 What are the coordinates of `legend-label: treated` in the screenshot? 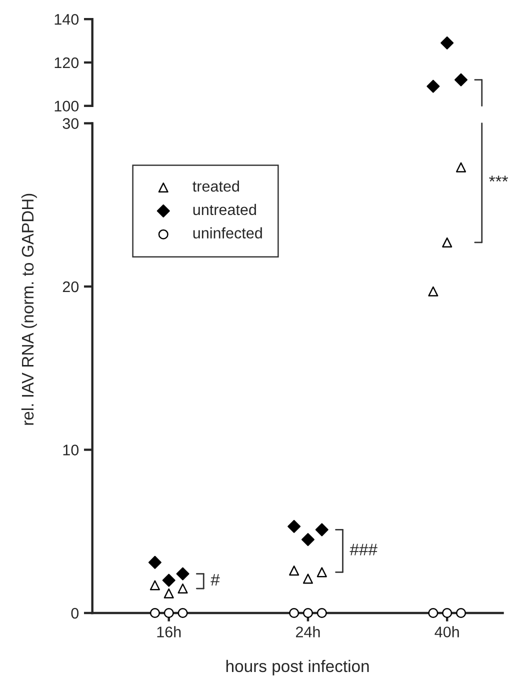 It's located at (215, 186).